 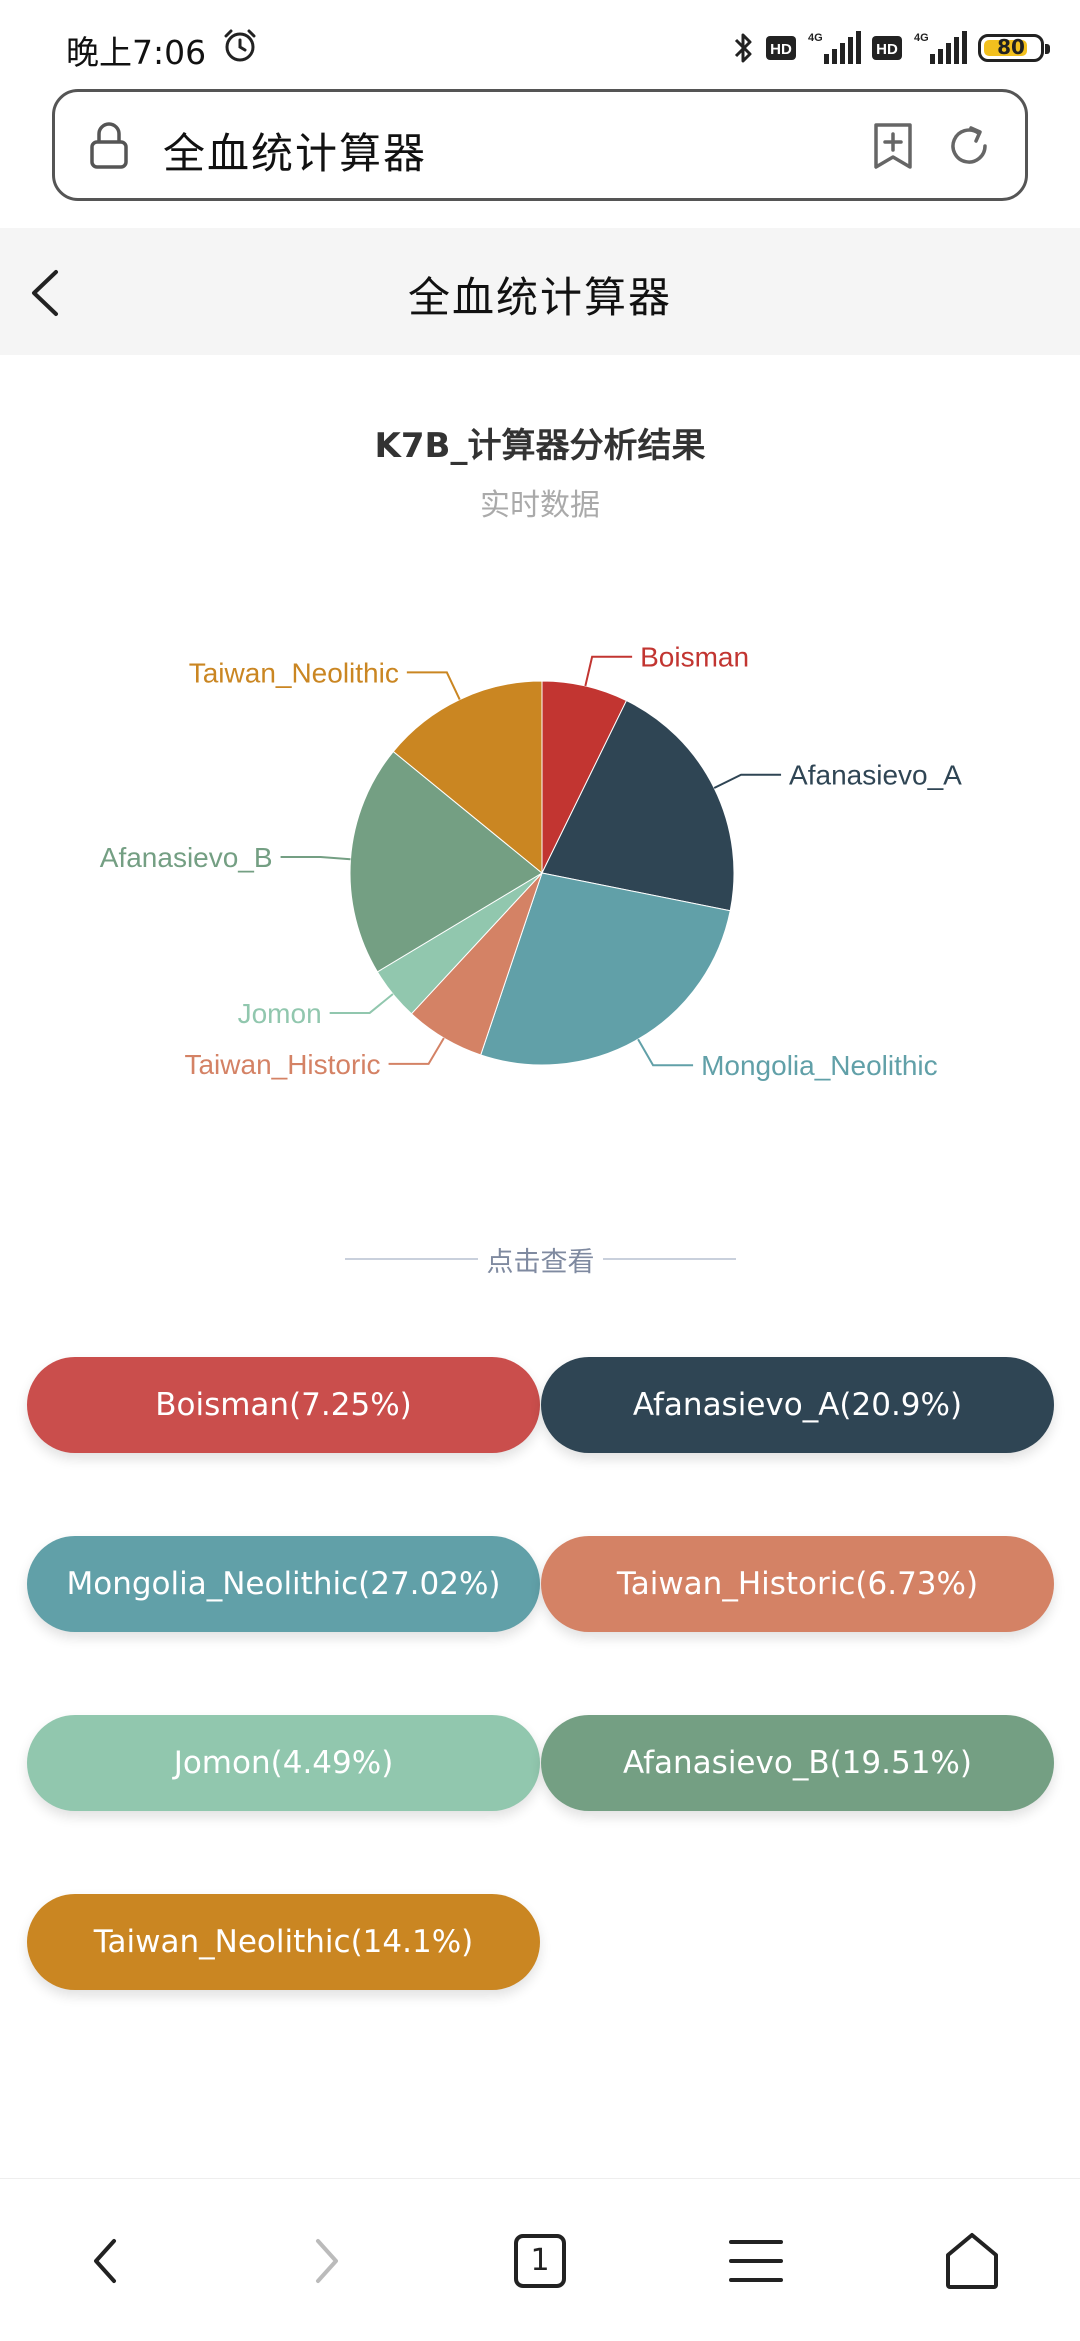 I want to click on lock-icon, so click(x=109, y=145).